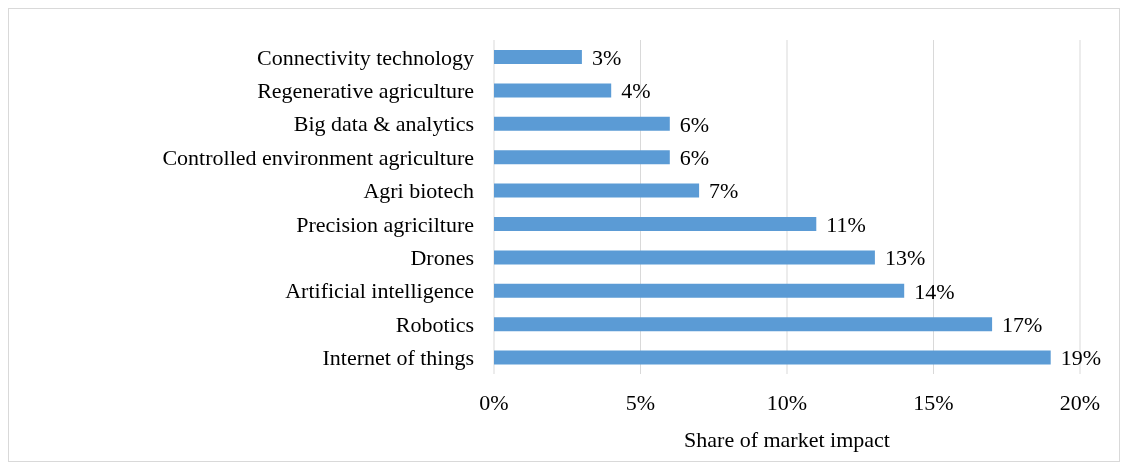 This screenshot has width=1128, height=470. I want to click on data-label: 3%, so click(606, 57).